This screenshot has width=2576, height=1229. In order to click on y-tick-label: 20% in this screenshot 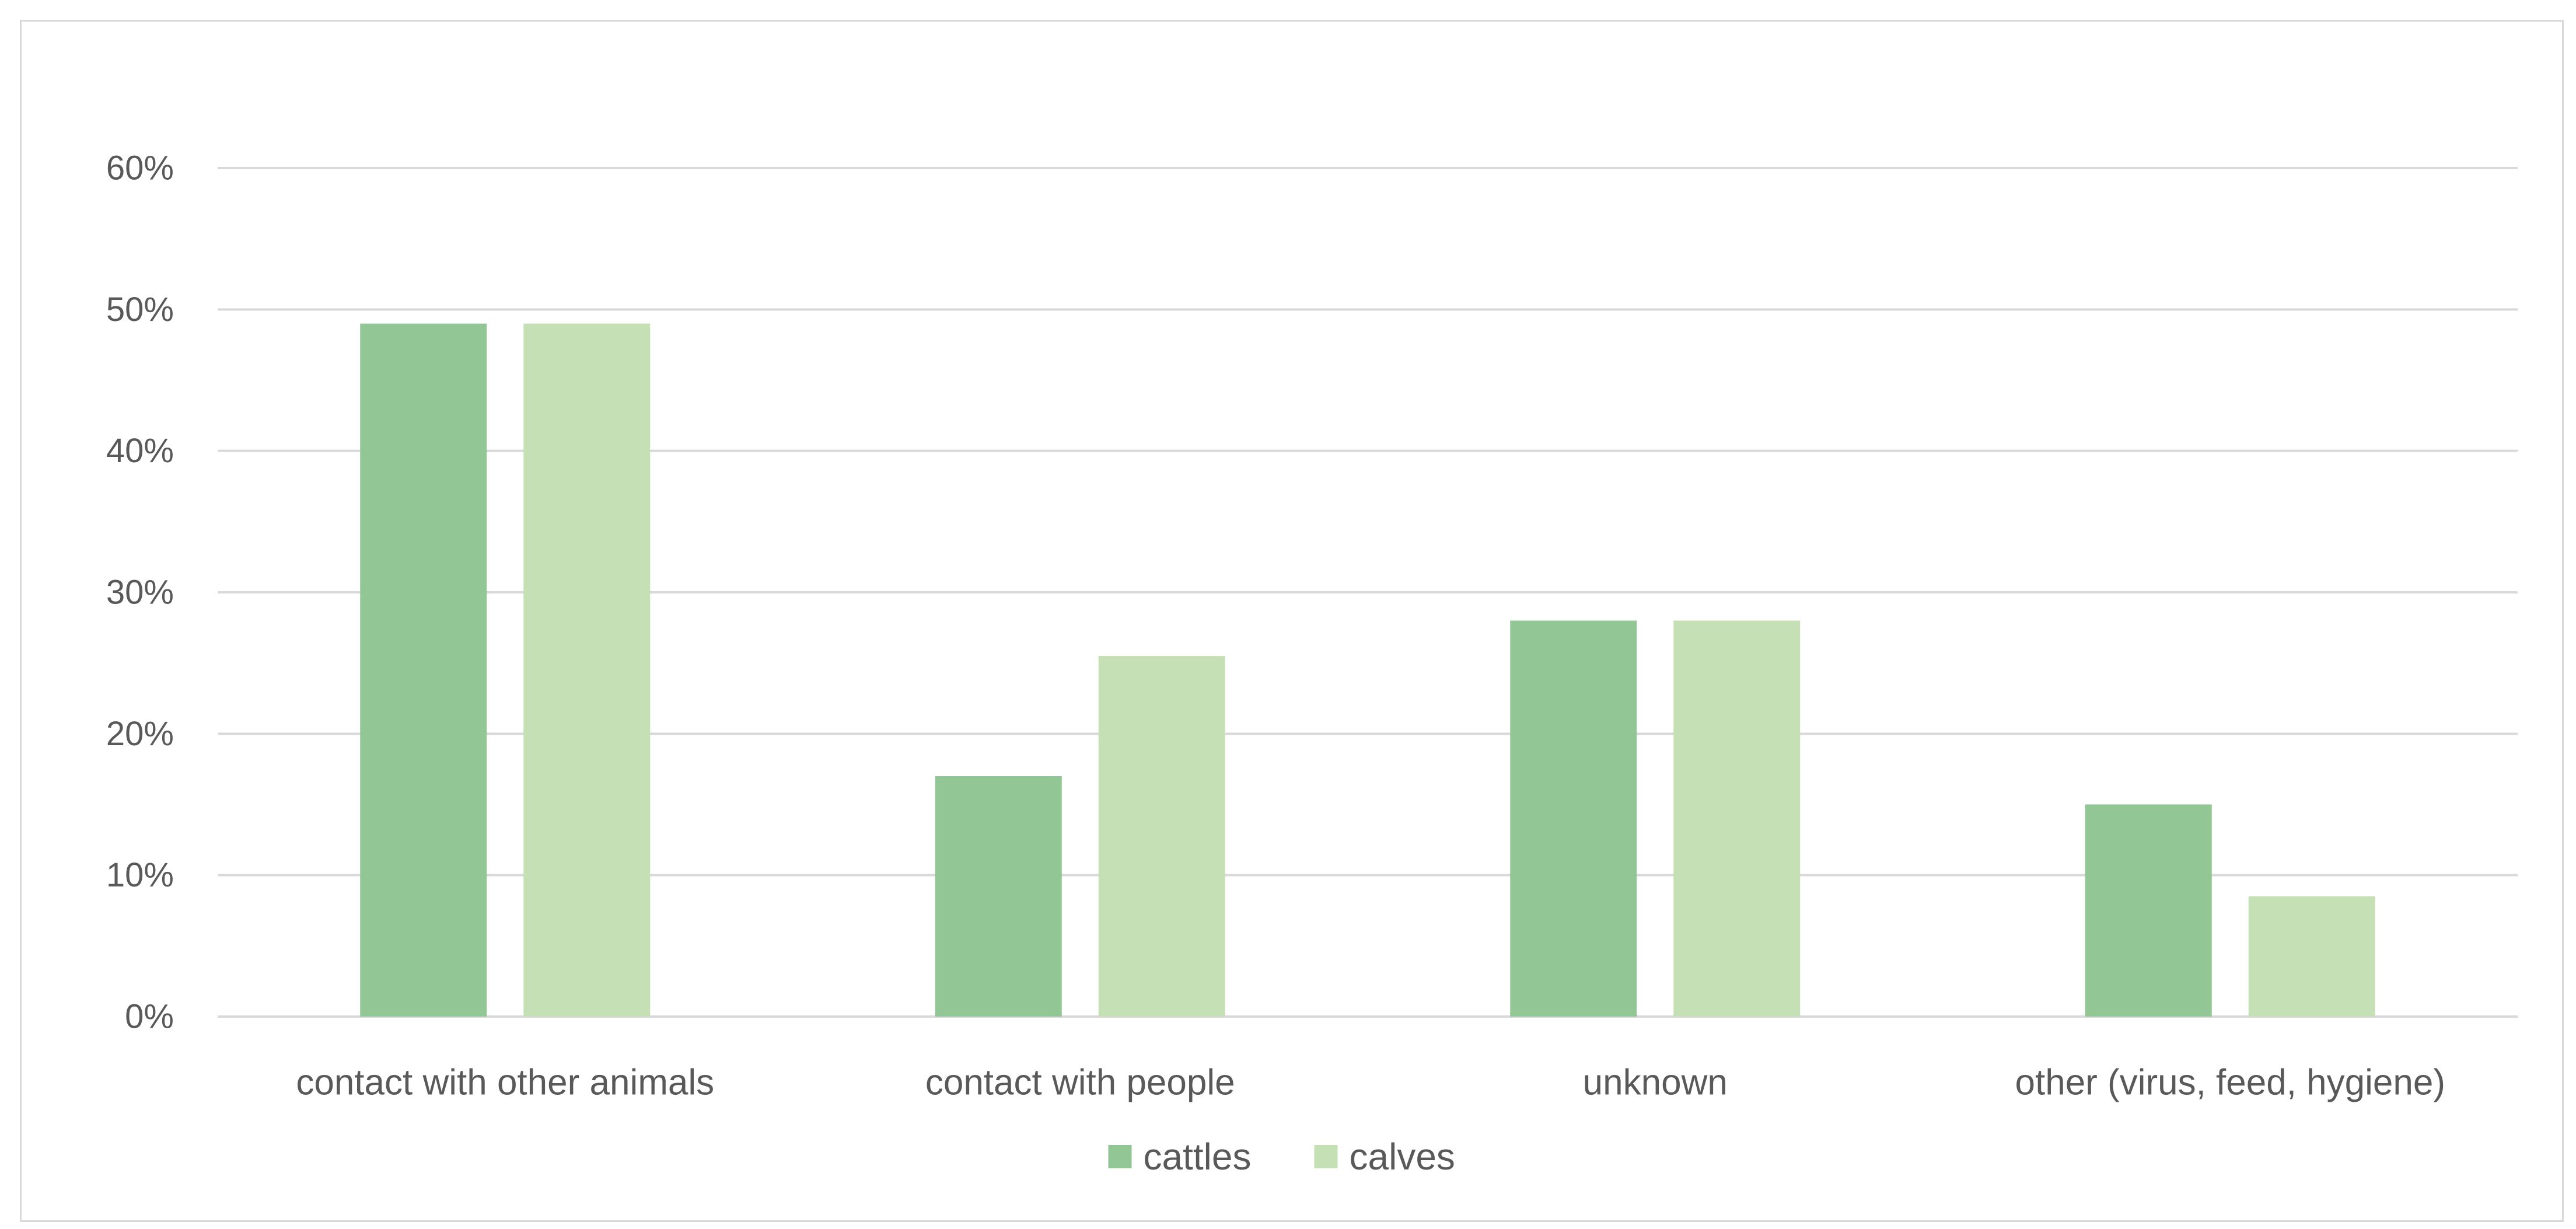, I will do `click(140, 734)`.